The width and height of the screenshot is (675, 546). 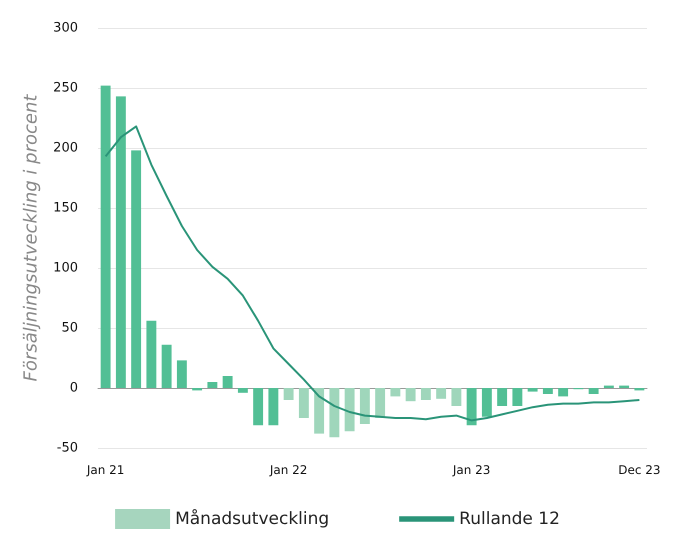 What do you see at coordinates (65, 268) in the screenshot?
I see `y-tick-label: 100` at bounding box center [65, 268].